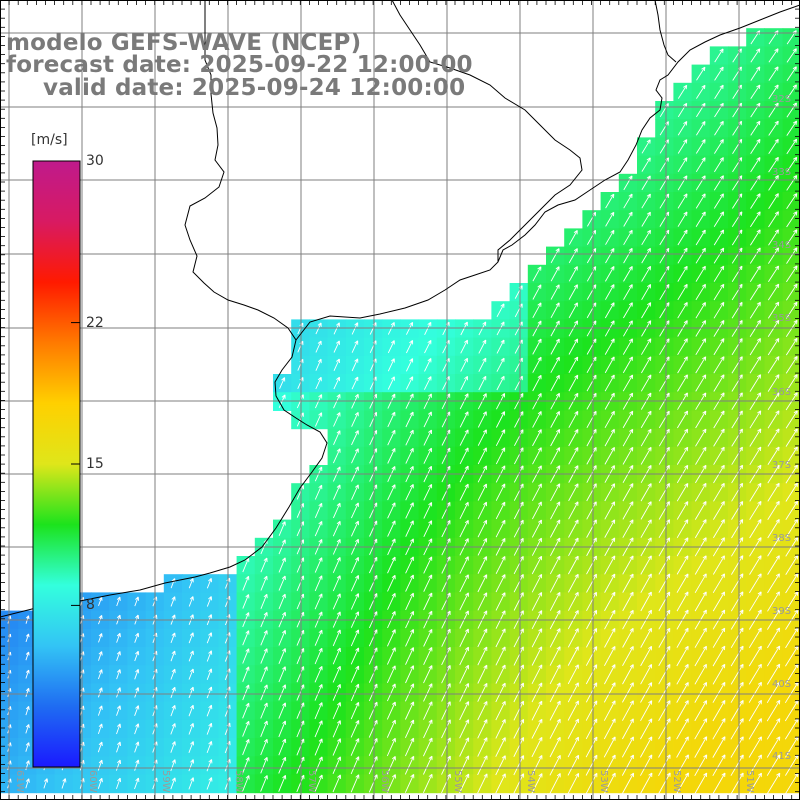 The width and height of the screenshot is (800, 800). Describe the element at coordinates (781, 465) in the screenshot. I see `latitude-label: 37S` at that location.